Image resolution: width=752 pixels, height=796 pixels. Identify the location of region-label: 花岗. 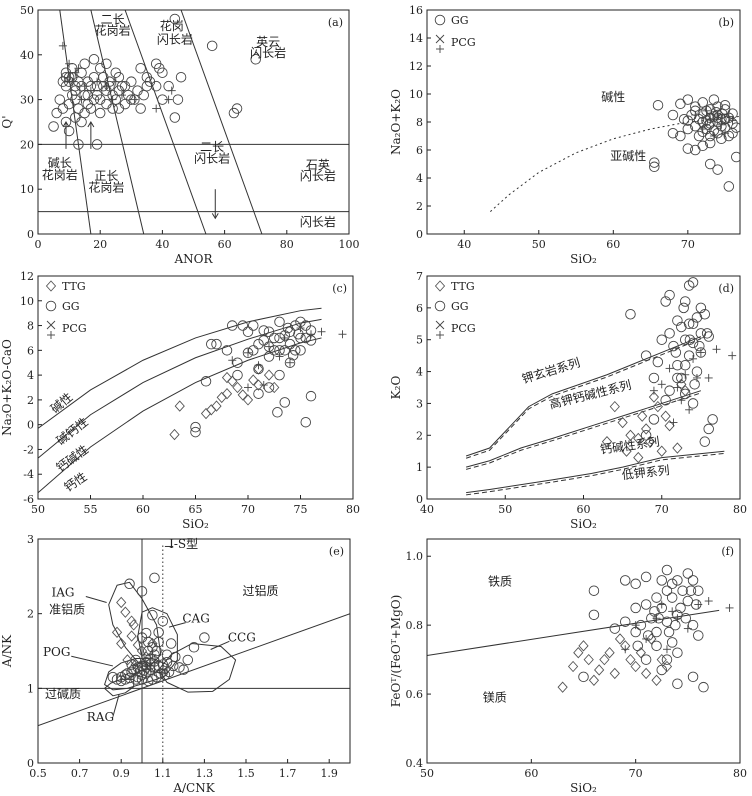
(172, 25).